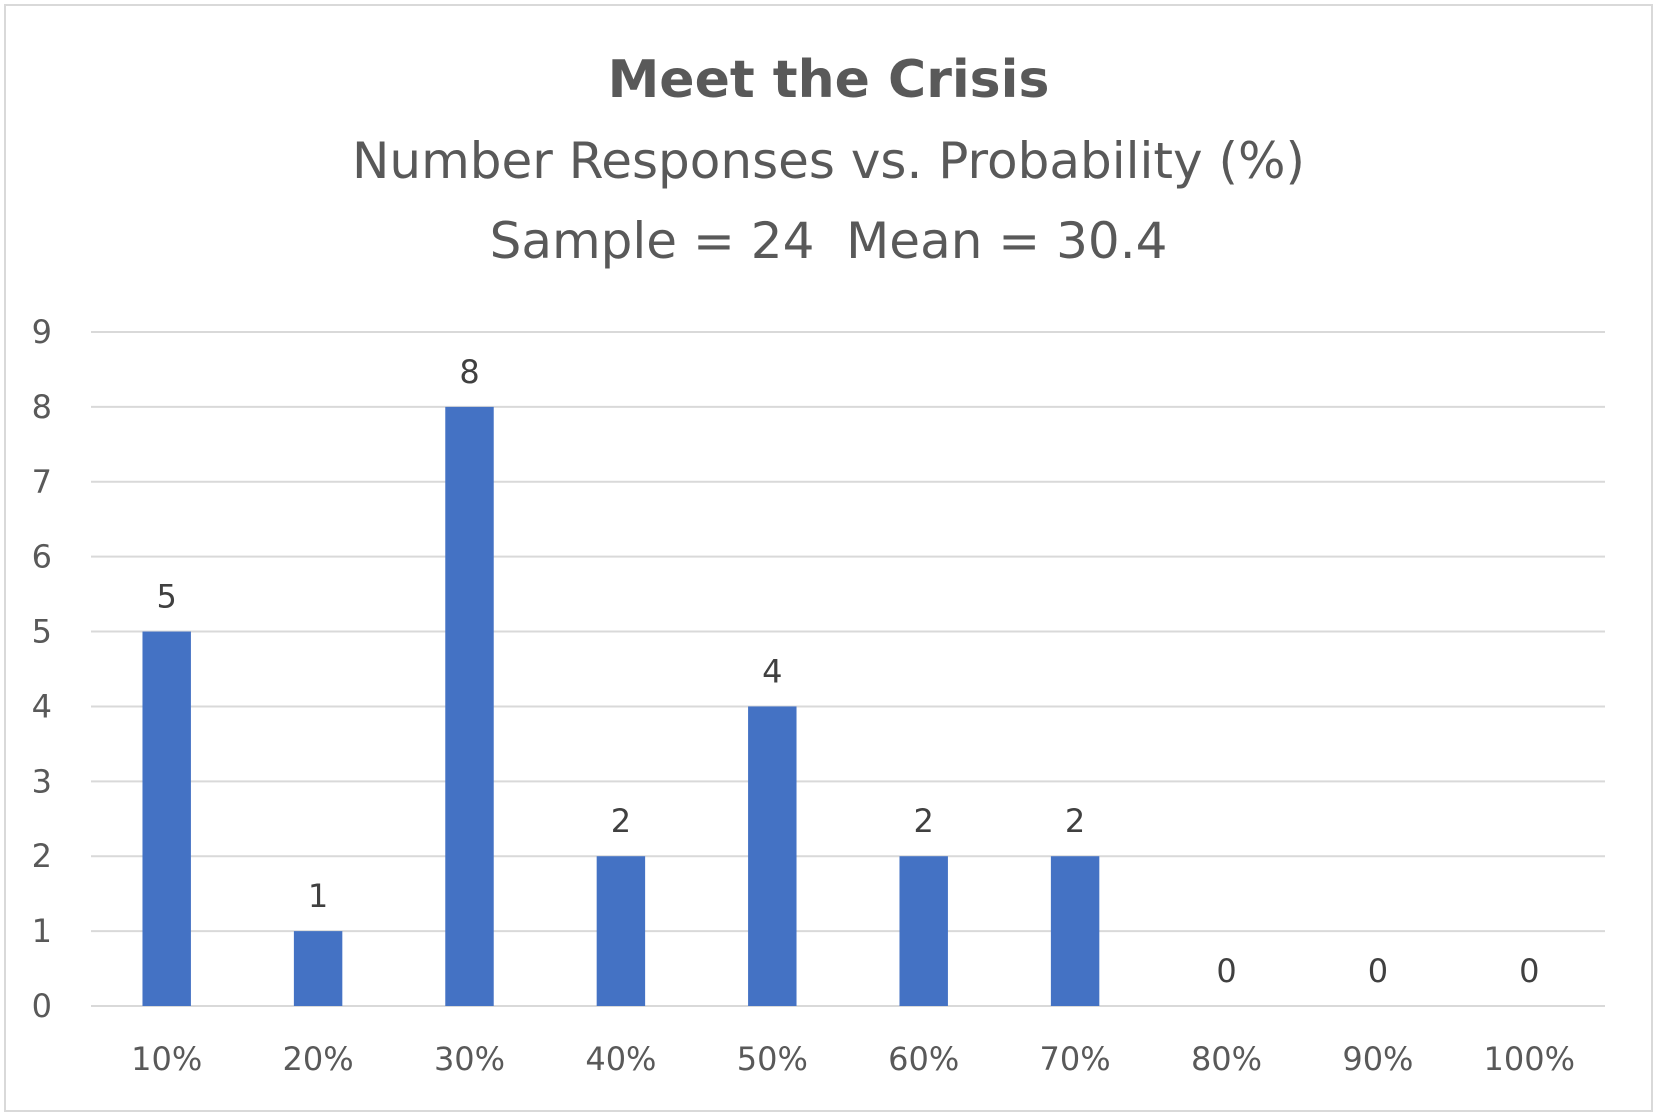  What do you see at coordinates (42, 706) in the screenshot?
I see `y-tick-label: 4` at bounding box center [42, 706].